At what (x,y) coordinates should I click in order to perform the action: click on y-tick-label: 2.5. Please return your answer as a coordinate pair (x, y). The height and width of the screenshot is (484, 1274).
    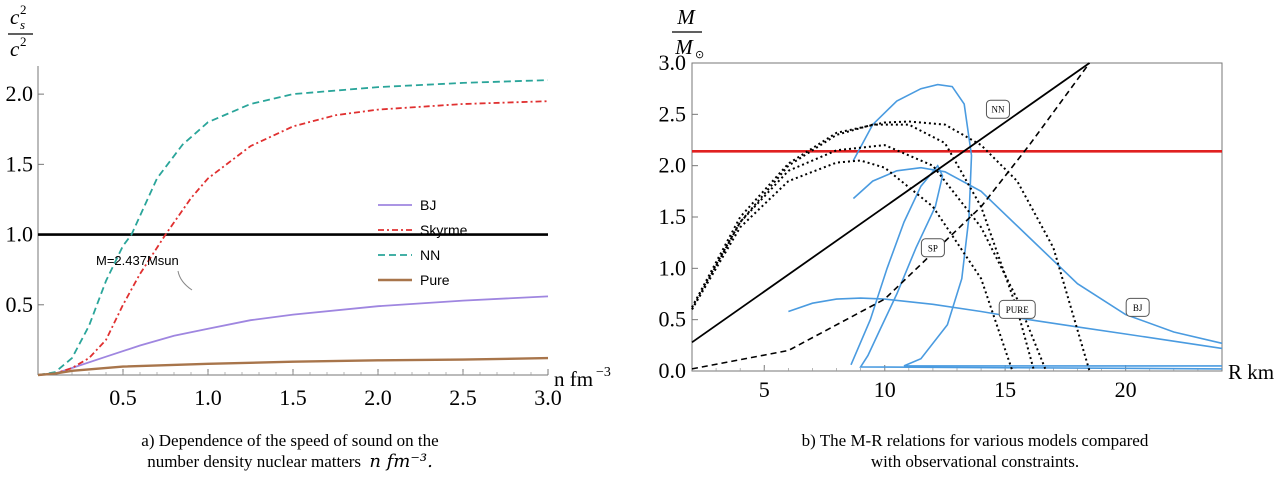
    Looking at the image, I should click on (673, 113).